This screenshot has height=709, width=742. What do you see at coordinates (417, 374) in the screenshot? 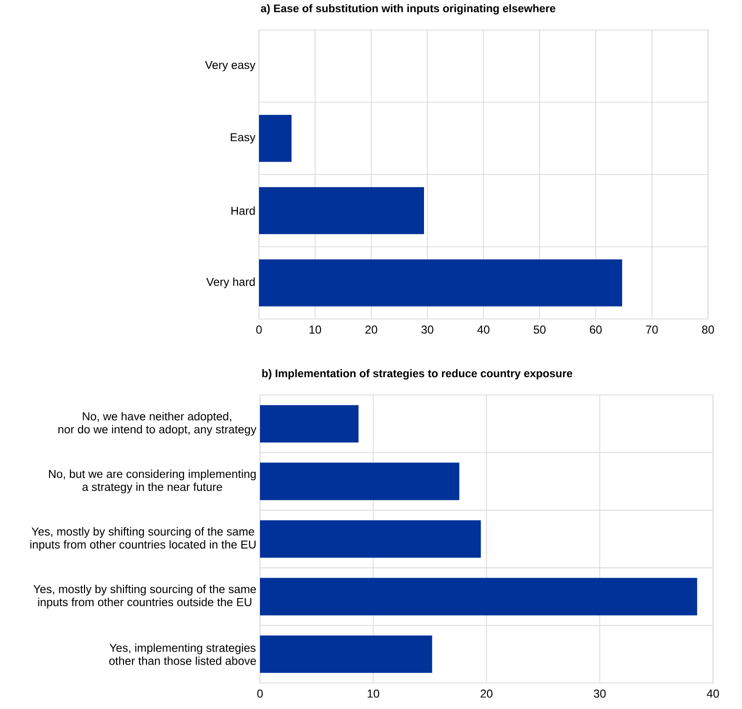
I see `chart-title: b) Implementation of strategies to reduce country exposure` at bounding box center [417, 374].